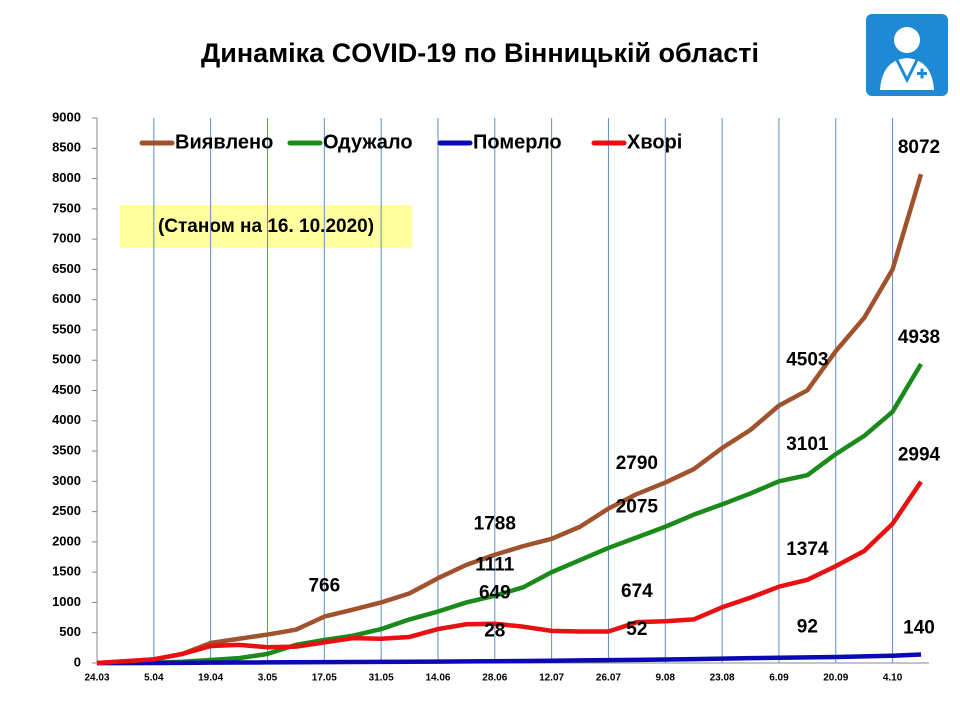 The image size is (960, 725). Describe the element at coordinates (154, 678) in the screenshot. I see `x-tick-label: 5.04` at that location.